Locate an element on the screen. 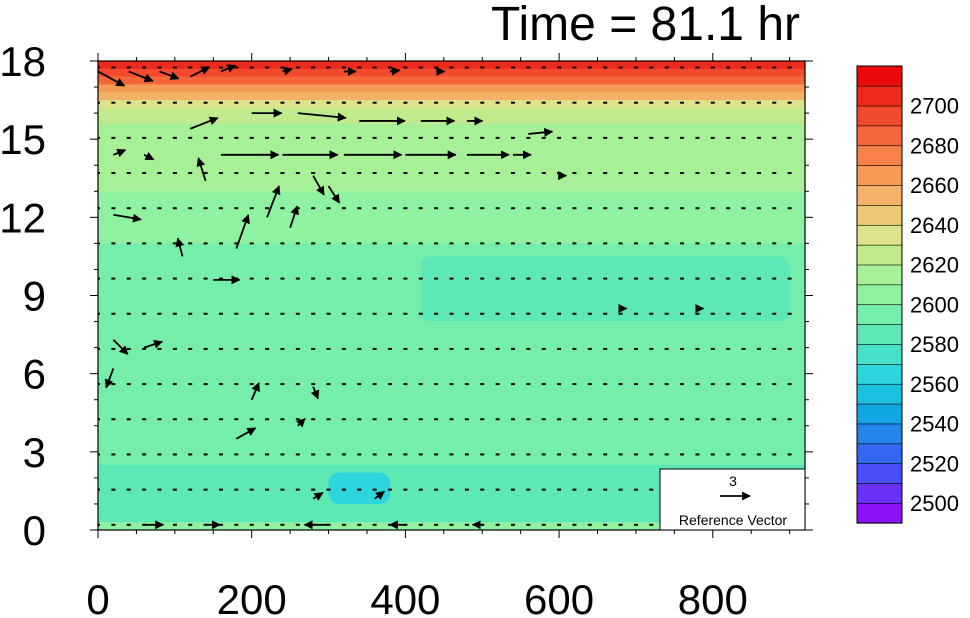 The height and width of the screenshot is (618, 970). y-tick-label: 6 is located at coordinates (34, 374).